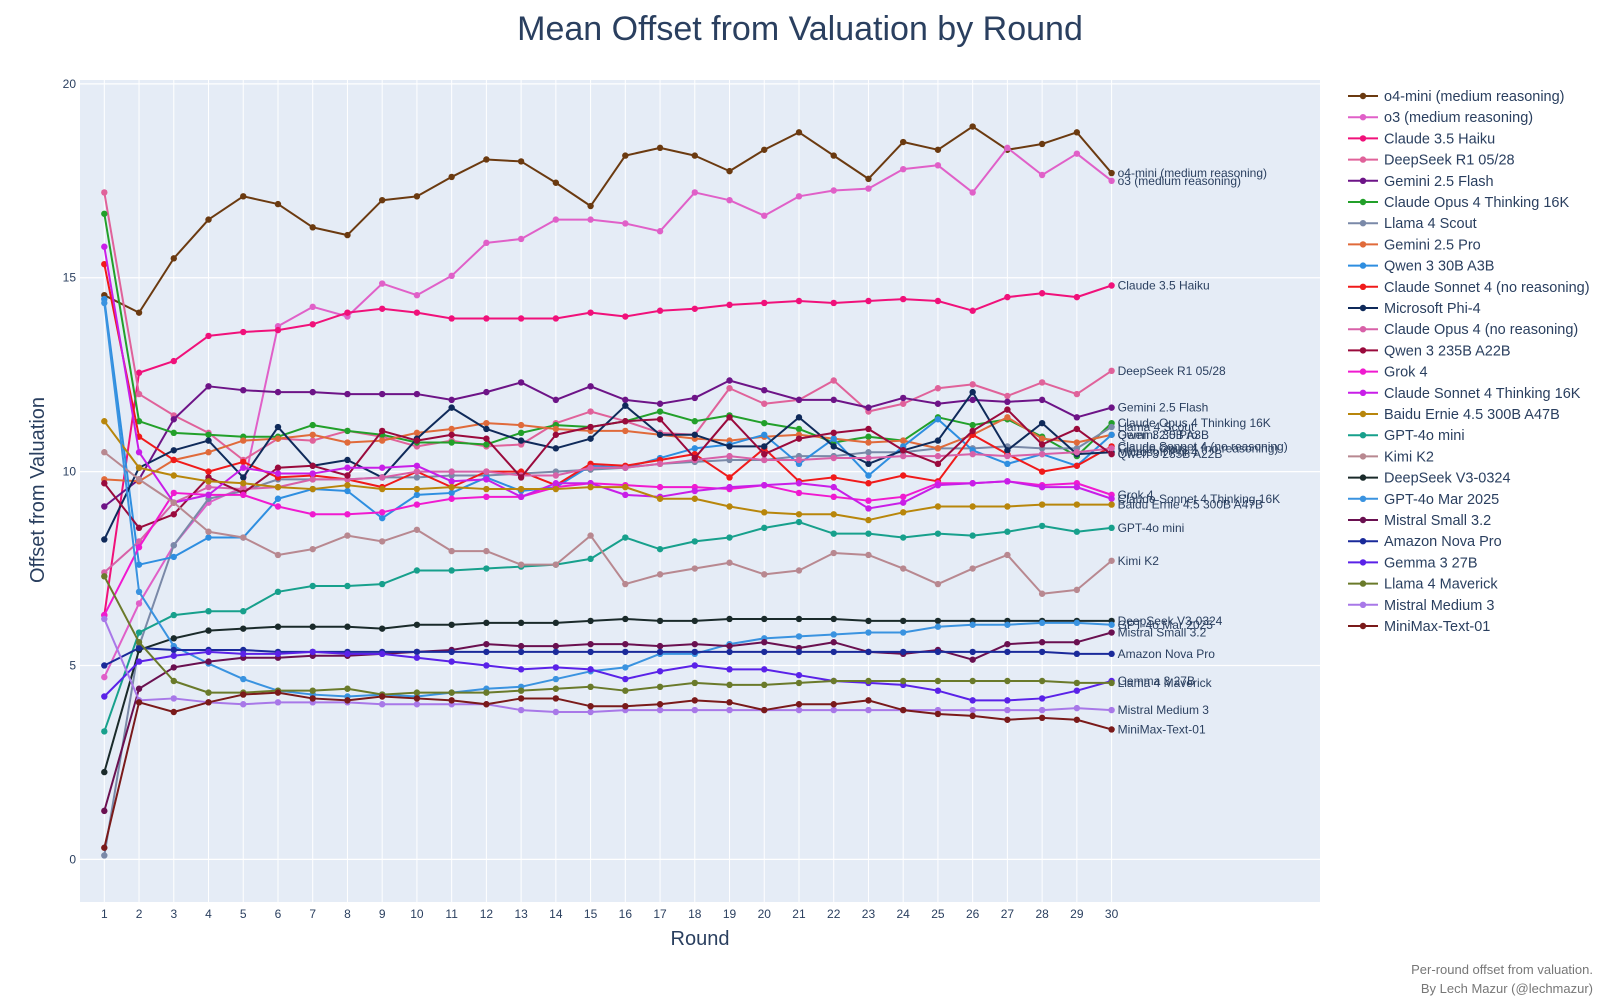 The height and width of the screenshot is (1000, 1600). I want to click on legend-label: Llama 4 Scout, so click(1430, 224).